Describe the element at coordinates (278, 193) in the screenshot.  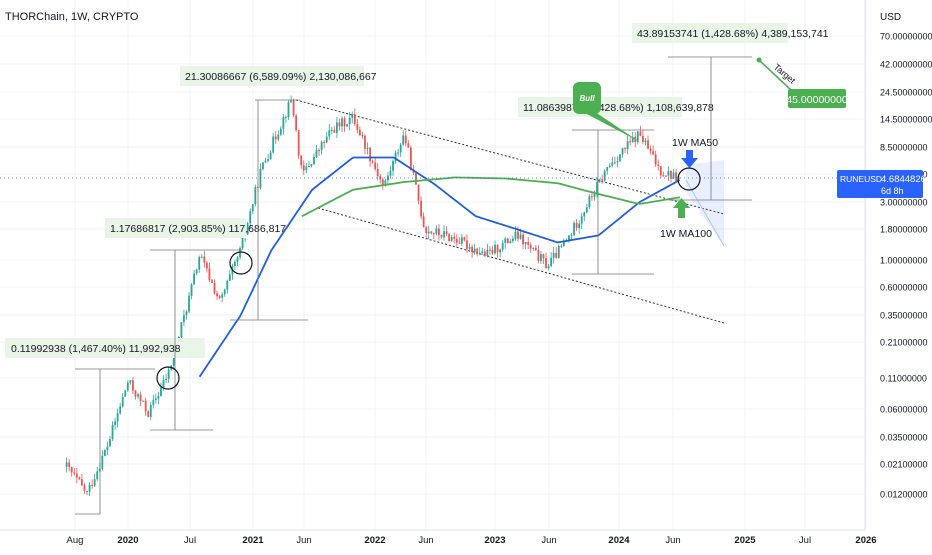
I see `measure-tool-3: 21.30086667 (6,589.09%) 2,130,086,667` at that location.